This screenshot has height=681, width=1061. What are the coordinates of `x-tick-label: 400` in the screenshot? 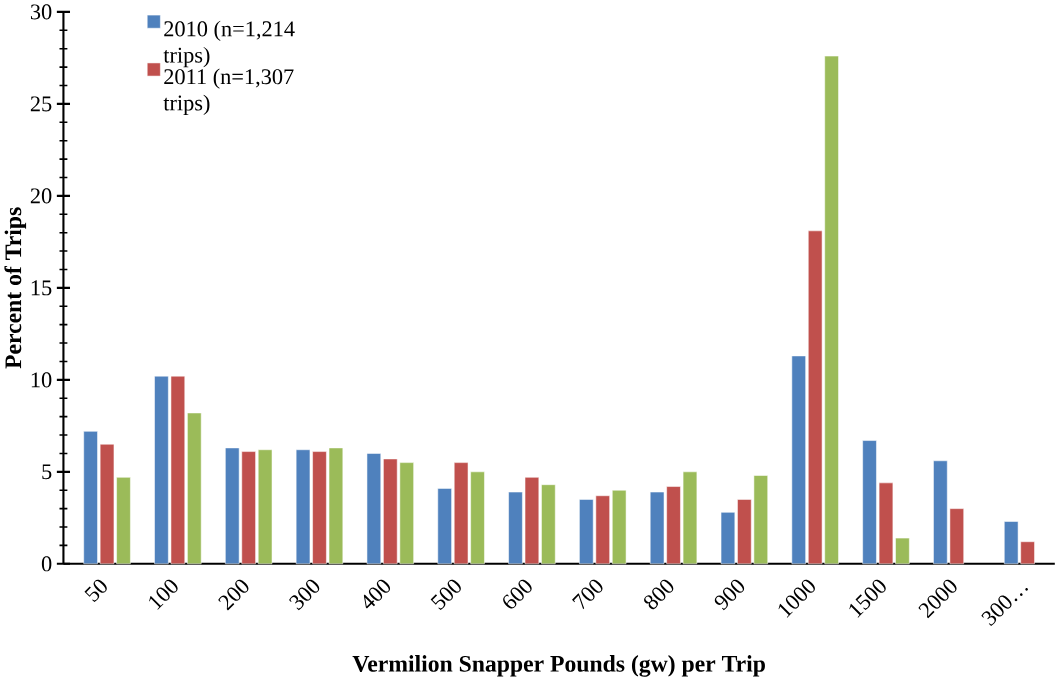 It's located at (377, 594).